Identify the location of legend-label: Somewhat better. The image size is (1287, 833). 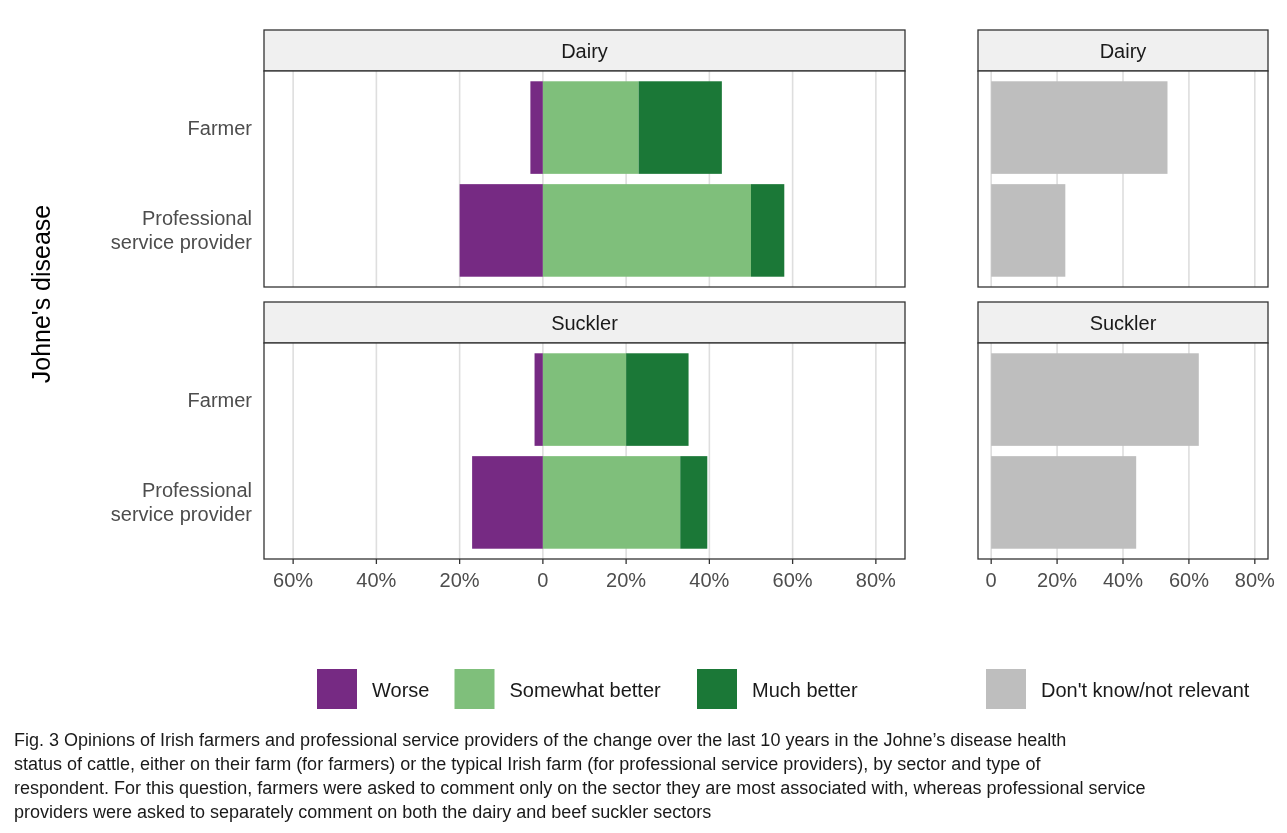
(585, 690).